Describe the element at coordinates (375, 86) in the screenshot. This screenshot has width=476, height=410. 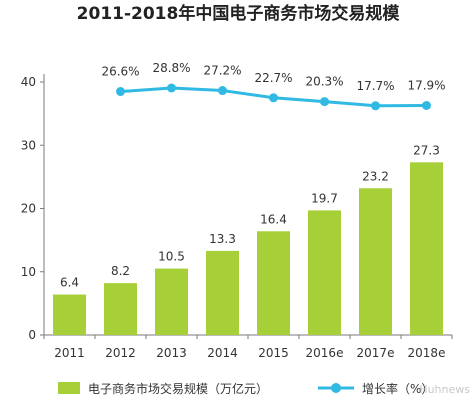
I see `growth-value-label: 17.7%` at that location.